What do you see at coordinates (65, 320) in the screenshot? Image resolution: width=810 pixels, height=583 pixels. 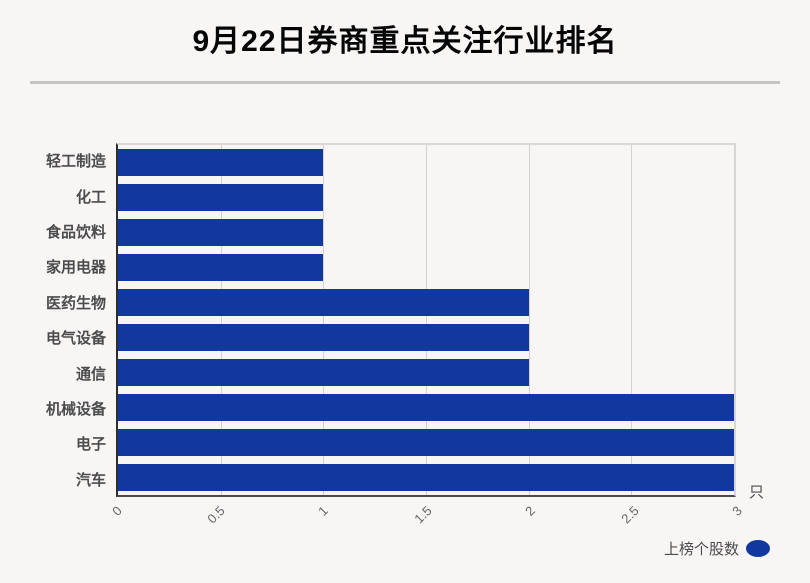 I see `y-axis-labels: 轻工制造化工食品饮料家用电器医药生物电气设备通信机械设备电子汽车` at bounding box center [65, 320].